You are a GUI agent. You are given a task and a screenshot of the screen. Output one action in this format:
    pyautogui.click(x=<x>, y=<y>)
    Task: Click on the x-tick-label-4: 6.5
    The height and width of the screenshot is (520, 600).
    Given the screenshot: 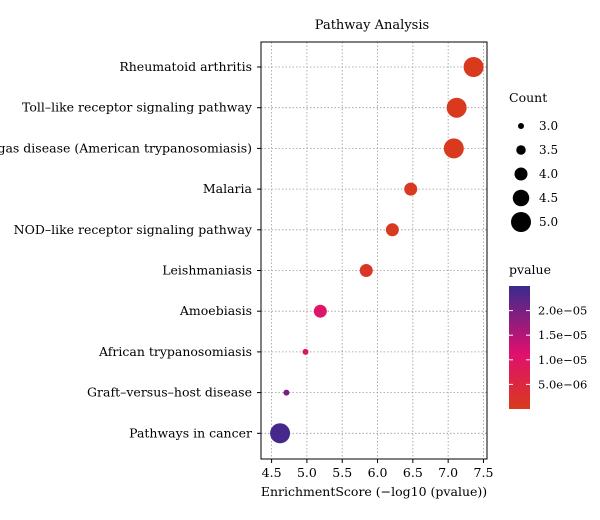 What is the action you would take?
    pyautogui.click(x=413, y=472)
    